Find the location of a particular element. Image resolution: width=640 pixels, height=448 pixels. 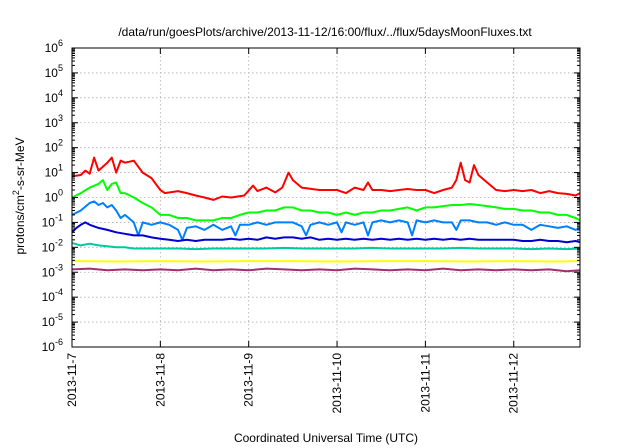

y-tick-label: 10⁰ is located at coordinates (54, 196).